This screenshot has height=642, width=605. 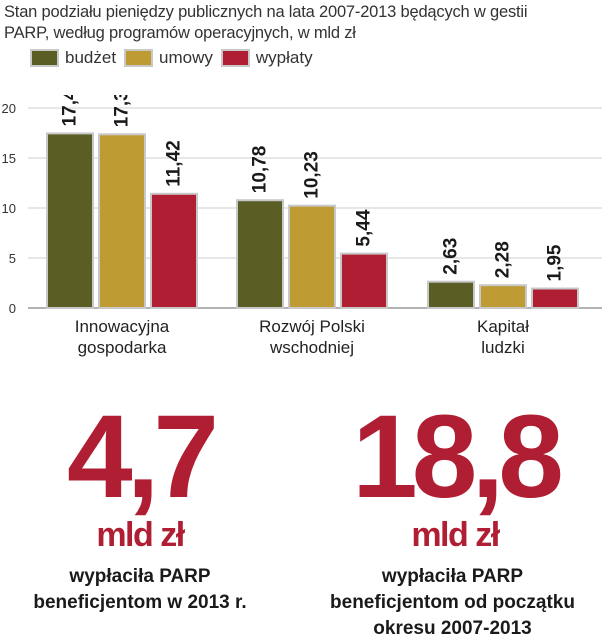 What do you see at coordinates (458, 457) in the screenshot?
I see `stat-total-value: 18,8` at bounding box center [458, 457].